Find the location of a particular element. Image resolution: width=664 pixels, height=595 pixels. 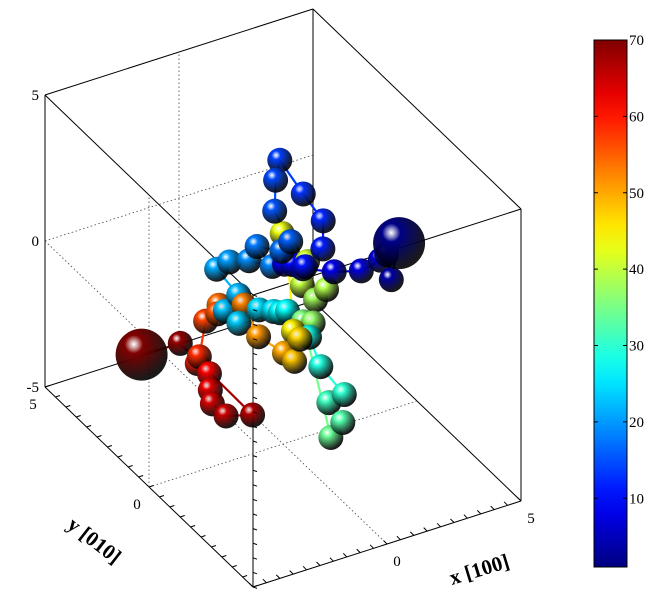

colorbar-tick-label: 50 is located at coordinates (636, 194).